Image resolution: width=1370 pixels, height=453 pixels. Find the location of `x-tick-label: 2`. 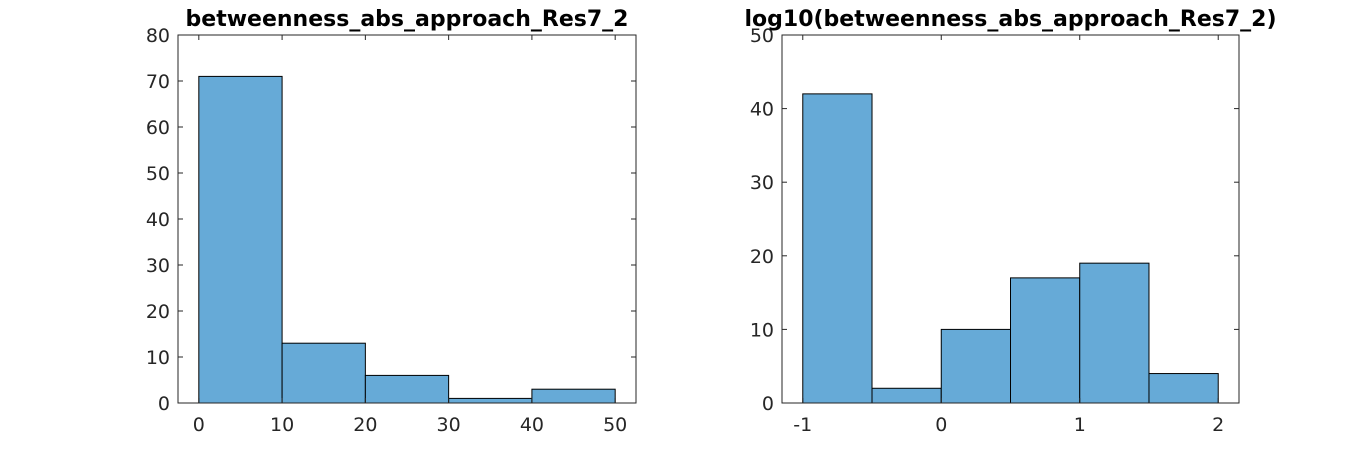

x-tick-label: 2 is located at coordinates (1218, 425).